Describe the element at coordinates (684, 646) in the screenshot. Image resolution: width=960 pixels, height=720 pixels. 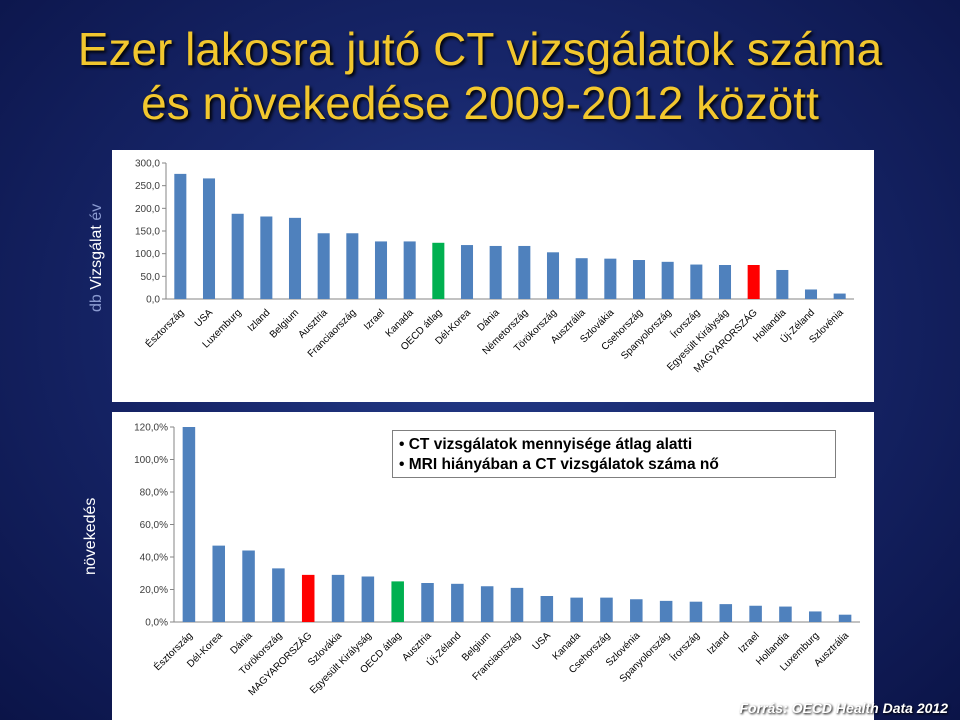
I see `chart2-x-tick-label: Írország` at that location.